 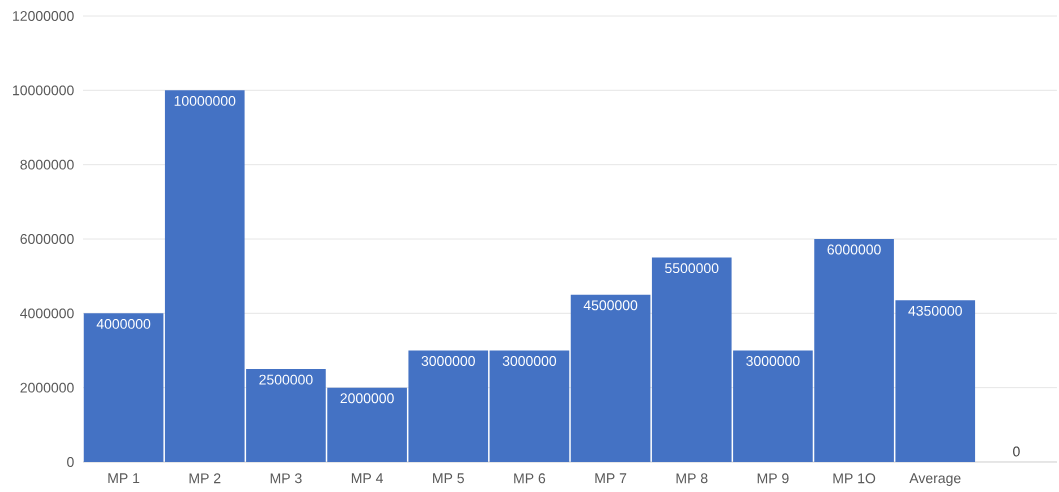 I want to click on x-tick-label: MP 2, so click(x=205, y=478).